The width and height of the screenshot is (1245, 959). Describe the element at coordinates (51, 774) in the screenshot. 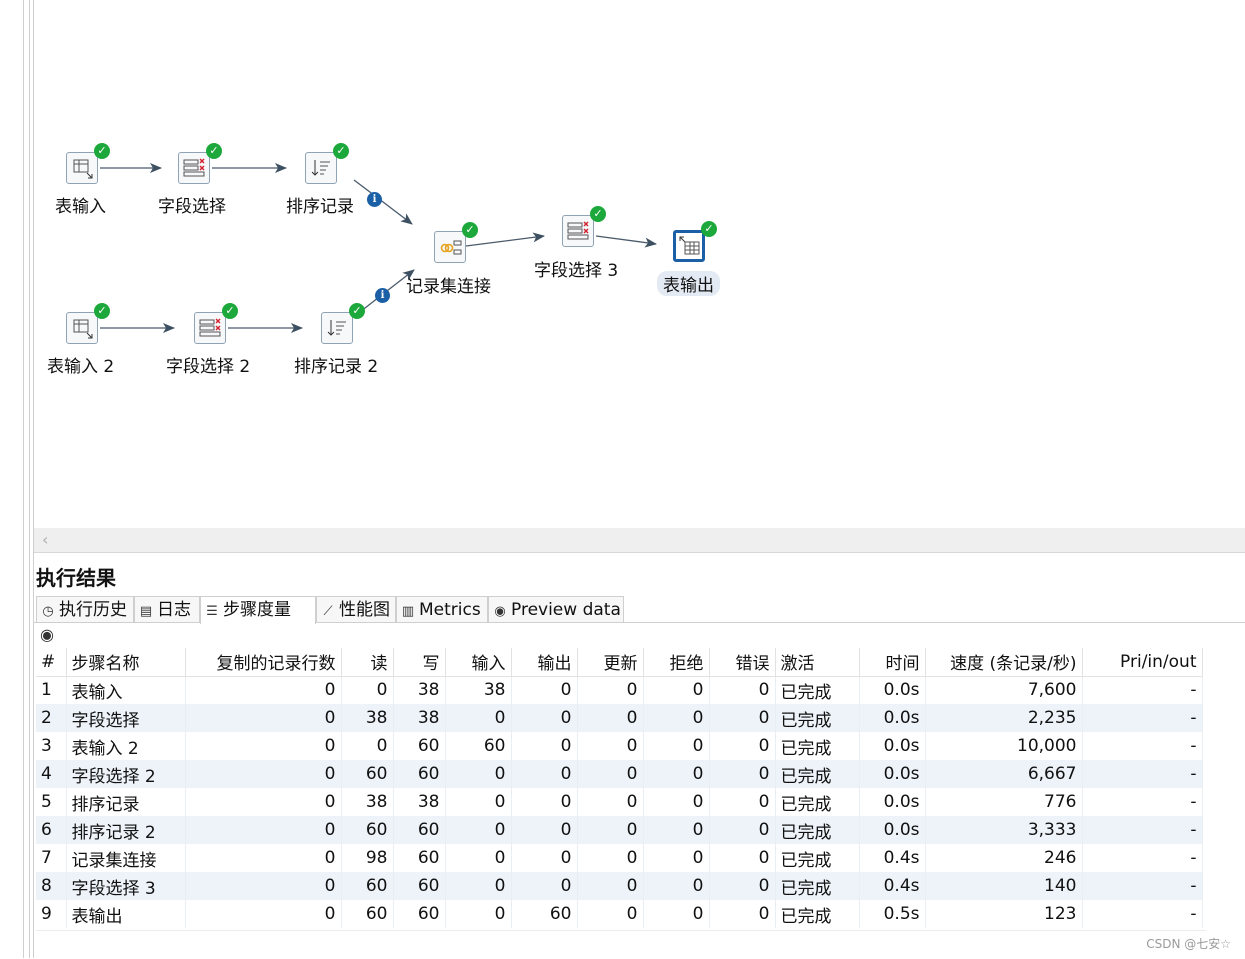

I see `table-cell: 4` at that location.